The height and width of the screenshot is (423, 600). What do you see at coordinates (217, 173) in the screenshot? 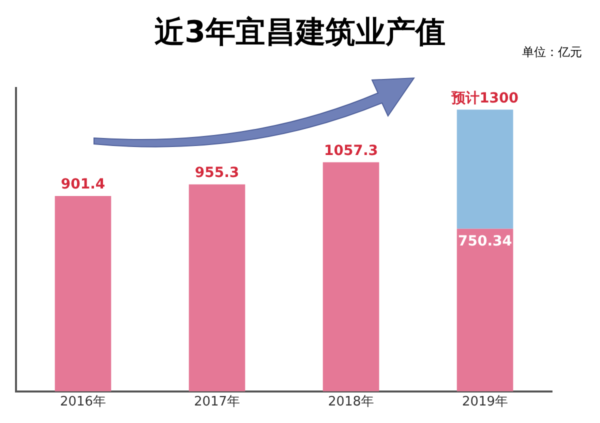
I see `data-label: 955.3` at bounding box center [217, 173].